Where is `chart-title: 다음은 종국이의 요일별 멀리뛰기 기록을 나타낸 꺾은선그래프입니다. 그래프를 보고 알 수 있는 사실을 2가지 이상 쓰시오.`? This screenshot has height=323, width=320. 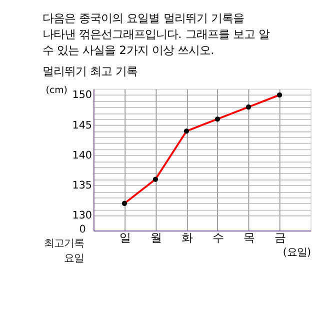 chart-title: 다음은 종국이의 요일별 멀리뛰기 기록을 나타낸 꺾은선그래프입니다. 그래프를 보고 알 수 있는 사실을 2가지 이상 쓰시오. is located at coordinates (156, 33).